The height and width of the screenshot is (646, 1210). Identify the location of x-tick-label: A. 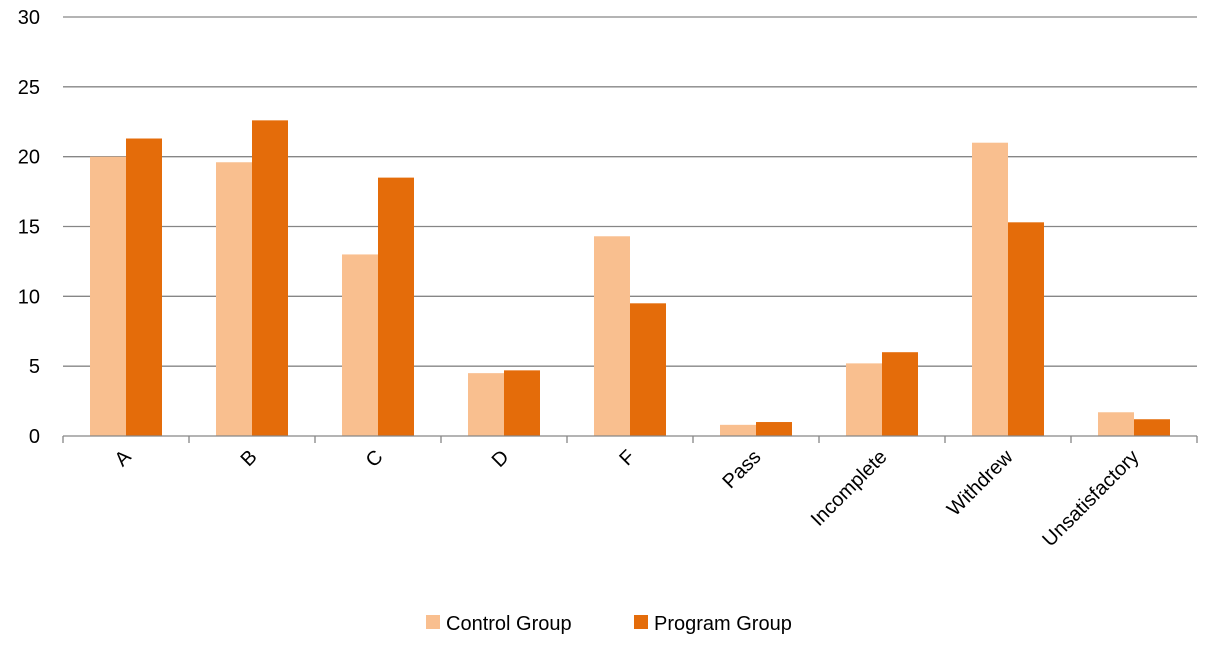
(123, 458).